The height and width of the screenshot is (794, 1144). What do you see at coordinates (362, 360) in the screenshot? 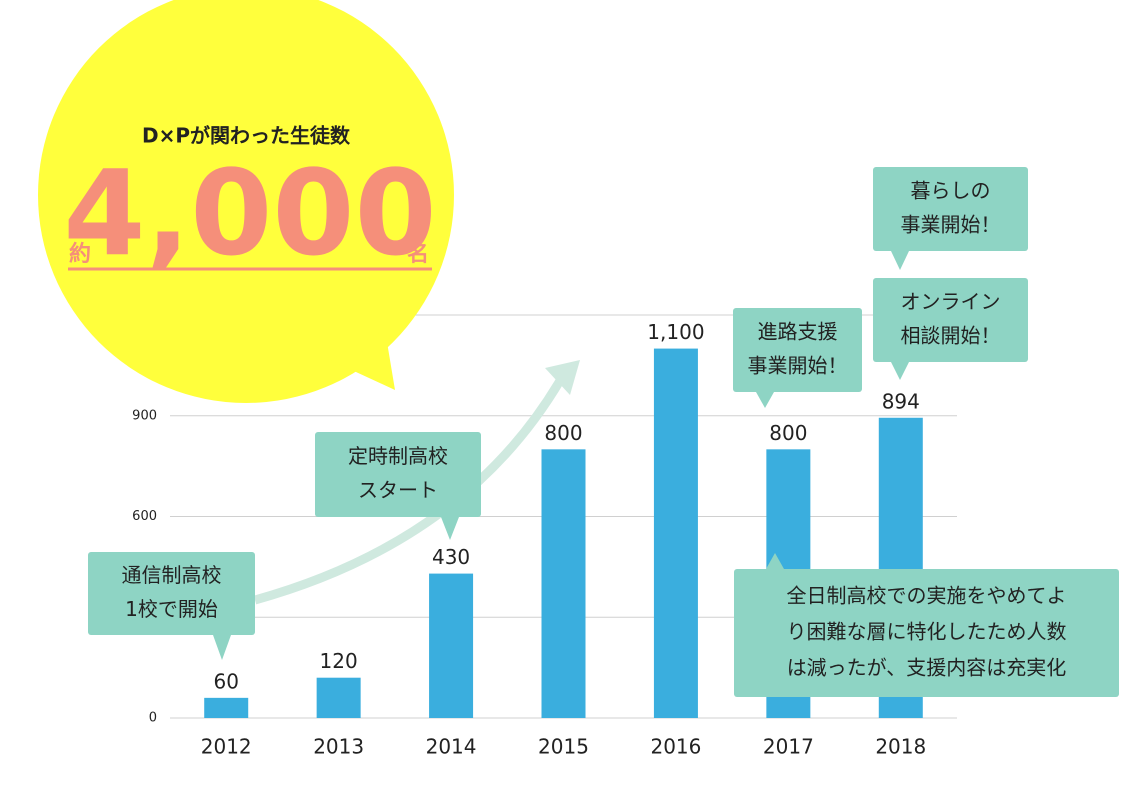
I see `headline-bubble-tail` at bounding box center [362, 360].